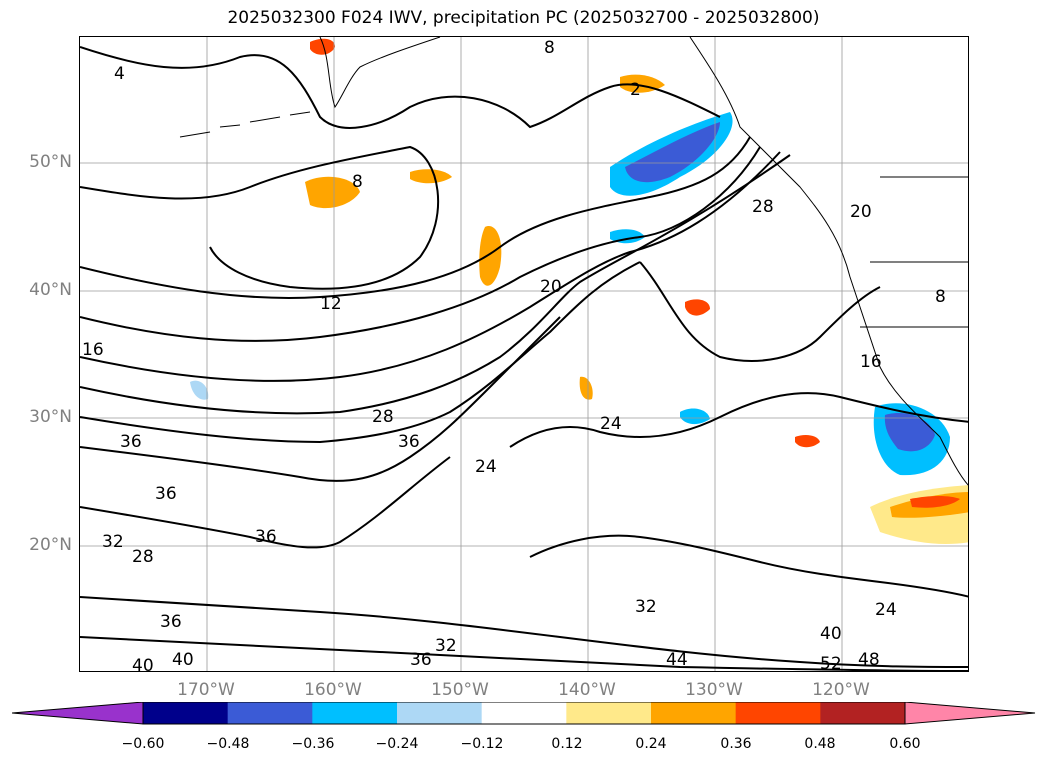 This screenshot has height=765, width=1047. I want to click on contour-label: 44, so click(677, 660).